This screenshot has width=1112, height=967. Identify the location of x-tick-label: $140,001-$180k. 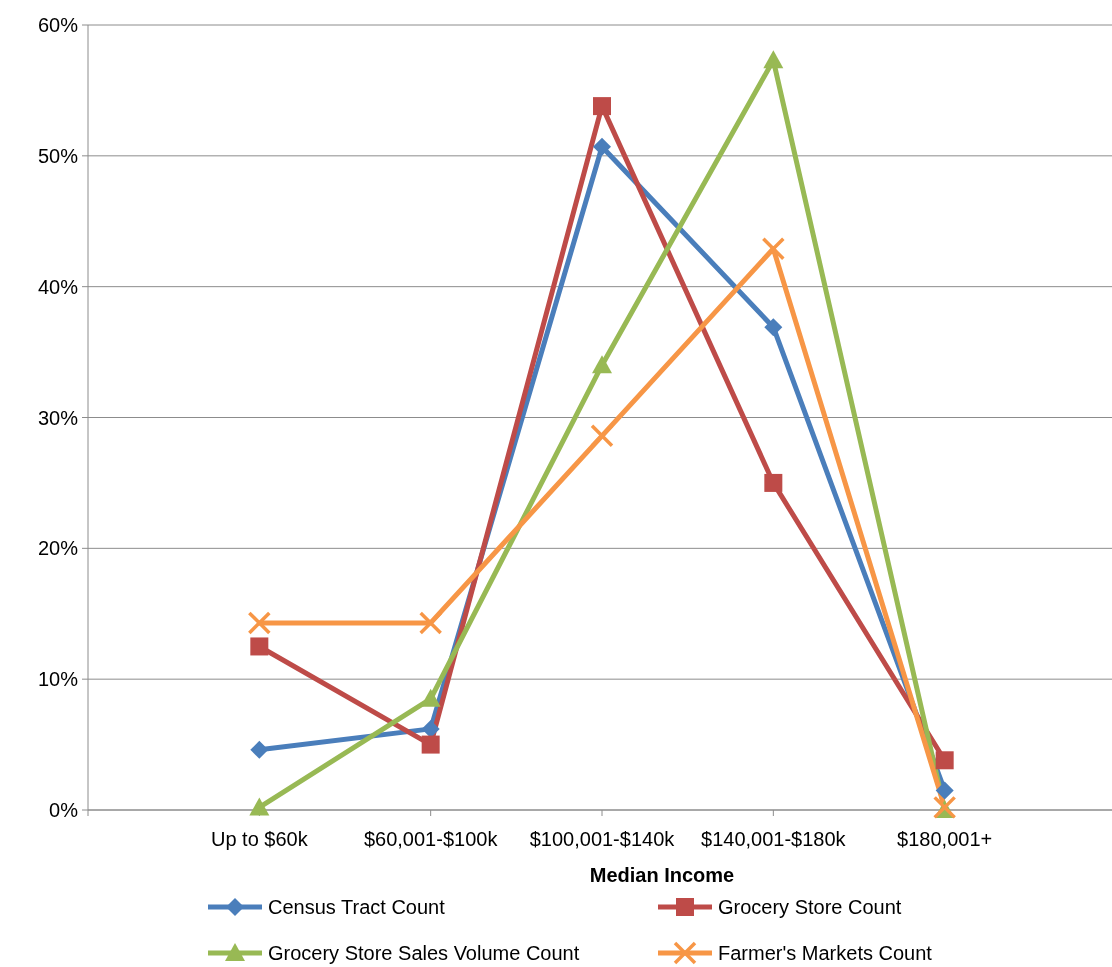
(774, 839).